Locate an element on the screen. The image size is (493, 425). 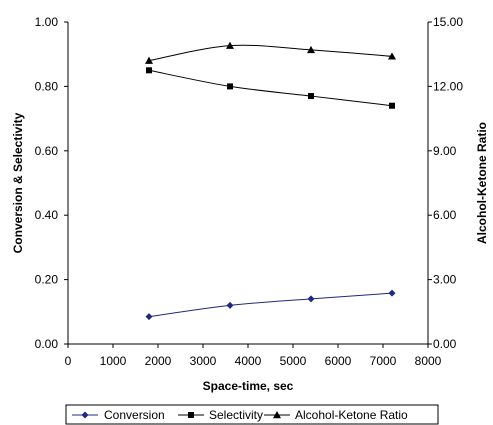
y2-axis-title: Alcohol-Ketone Ratio is located at coordinates (482, 183).